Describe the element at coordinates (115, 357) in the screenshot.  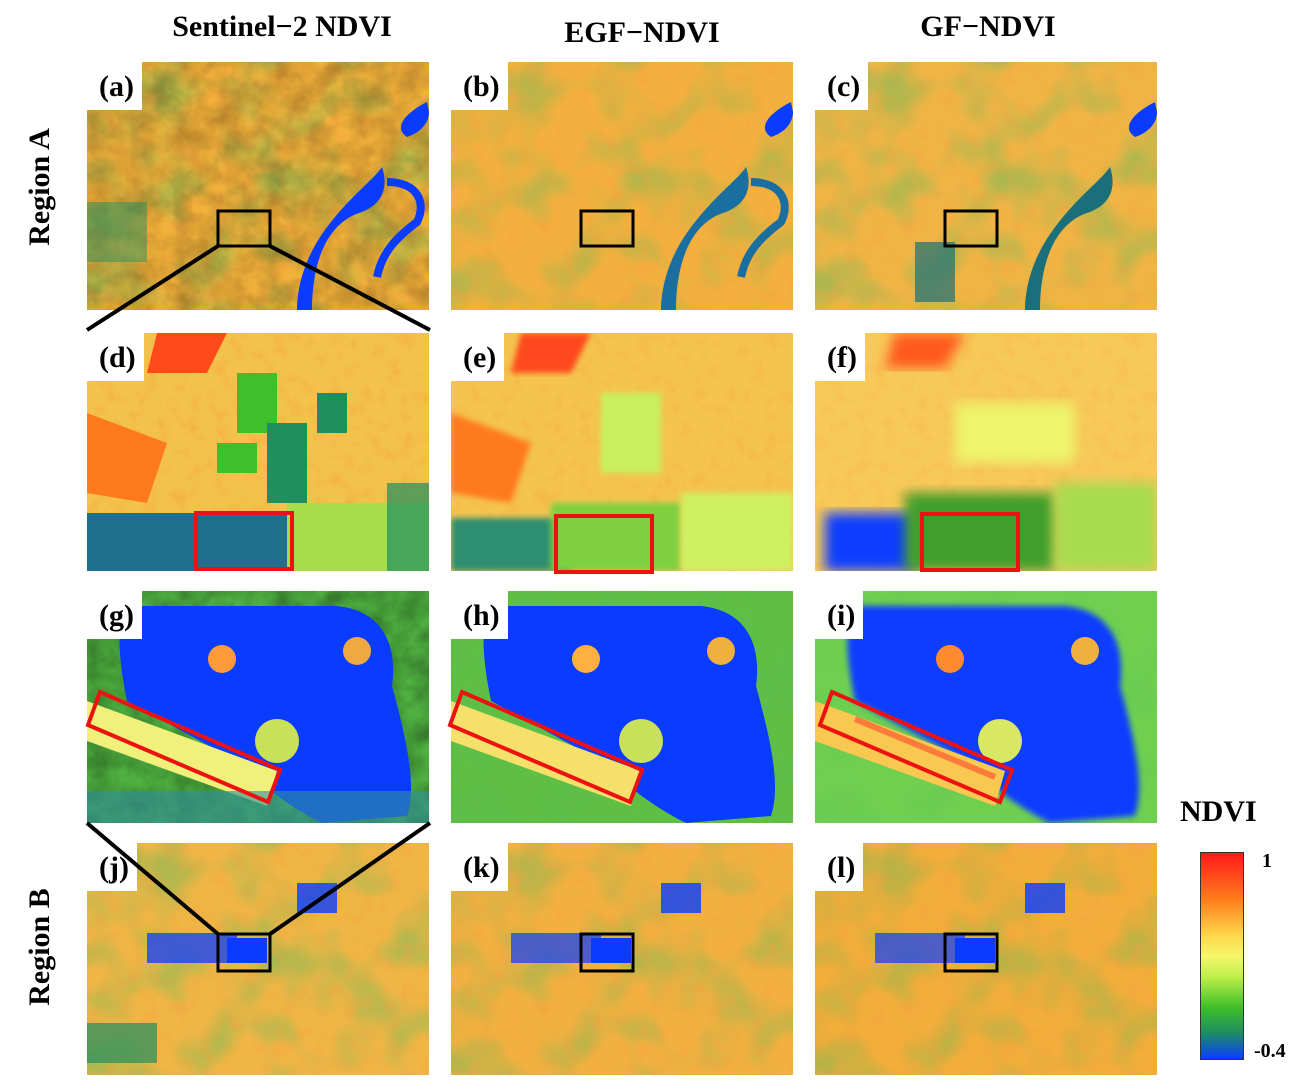
I see `panel-label-d: (d)` at that location.